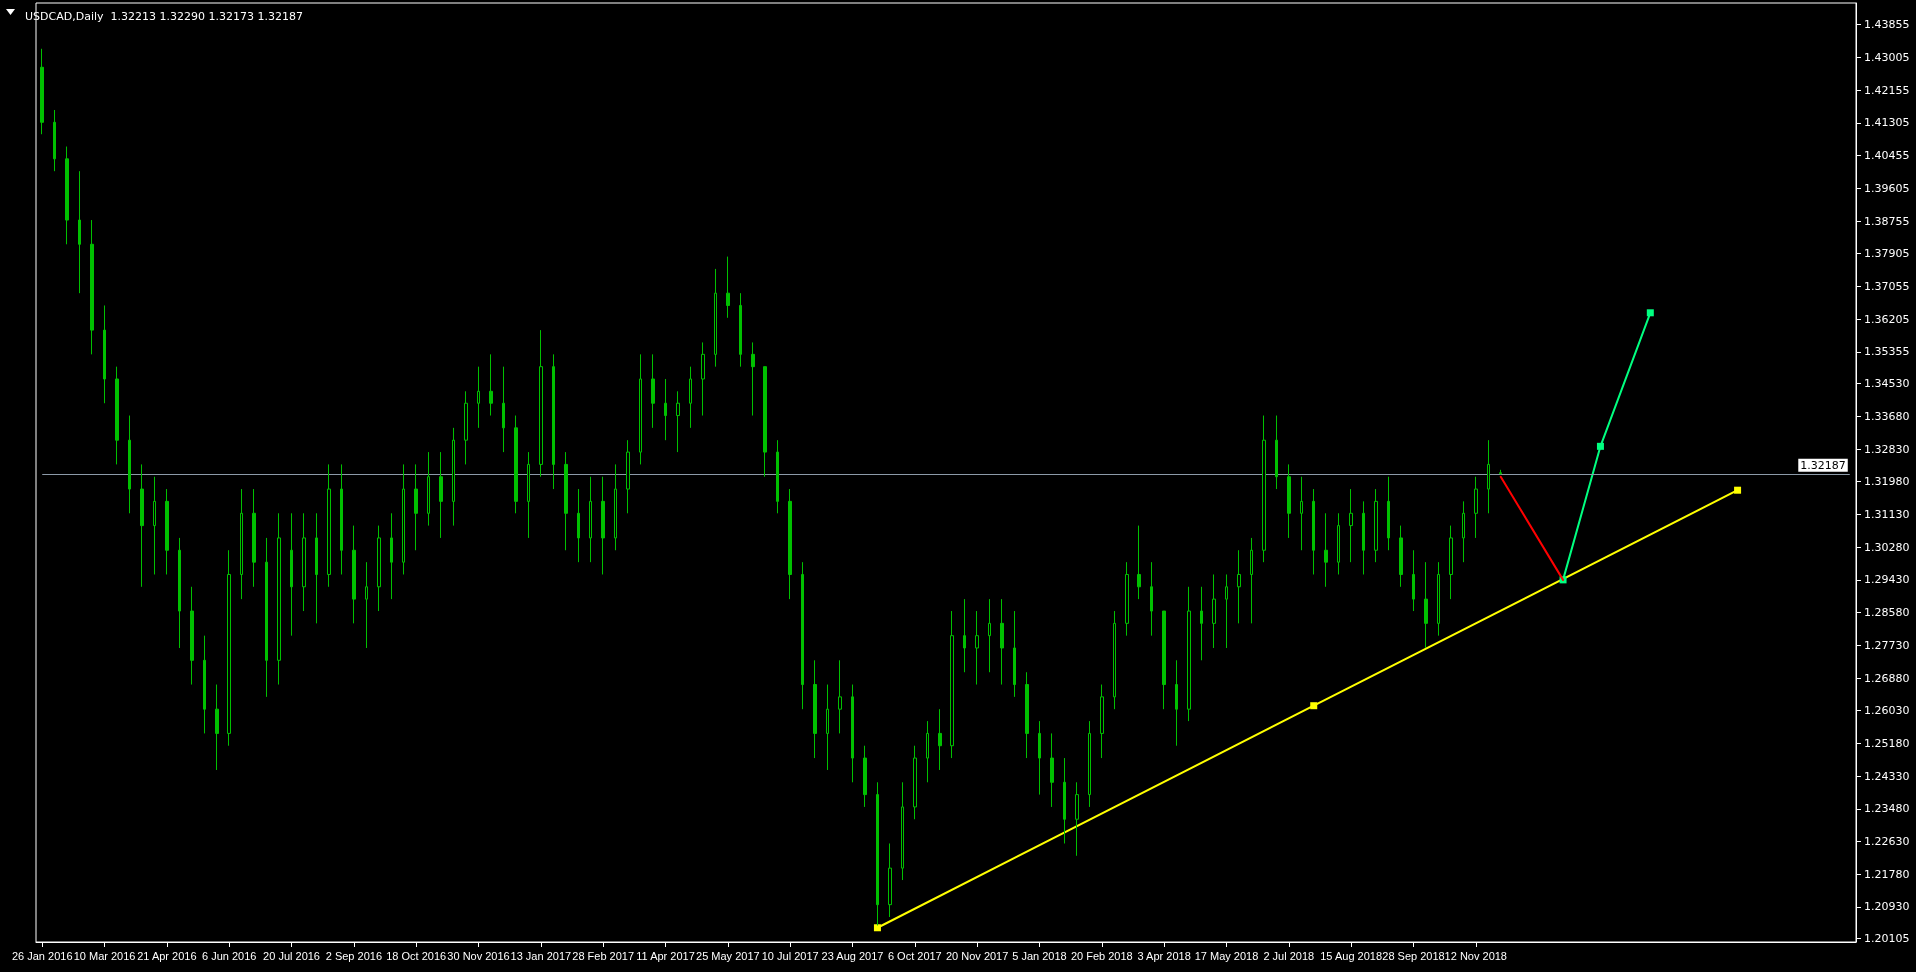  I want to click on y-tick-label: 1.31980, so click(1887, 482).